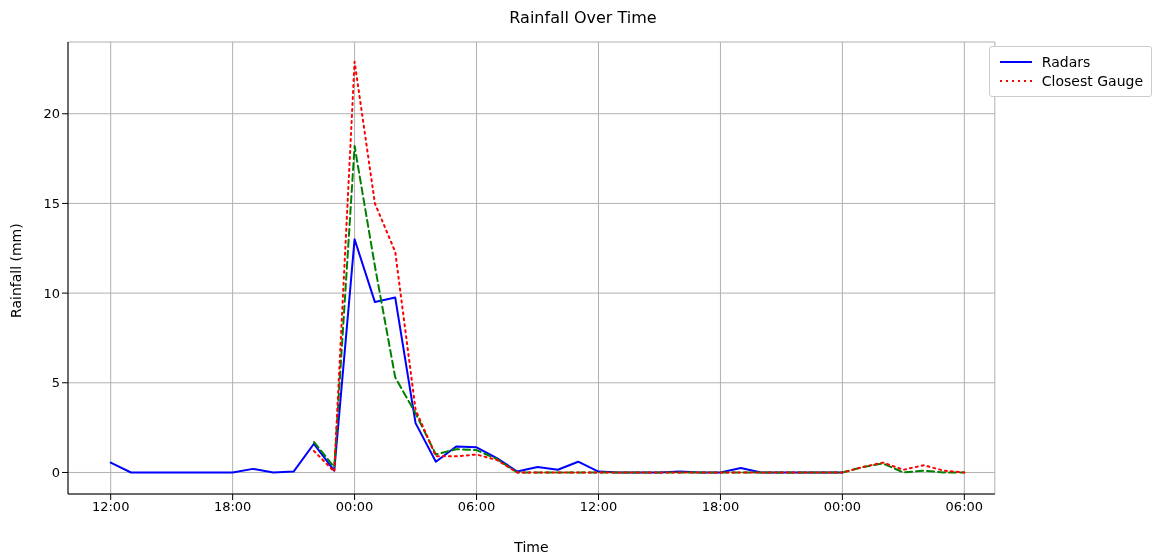 This screenshot has height=554, width=1164. Describe the element at coordinates (55, 383) in the screenshot. I see `y-tick-label: 5` at that location.